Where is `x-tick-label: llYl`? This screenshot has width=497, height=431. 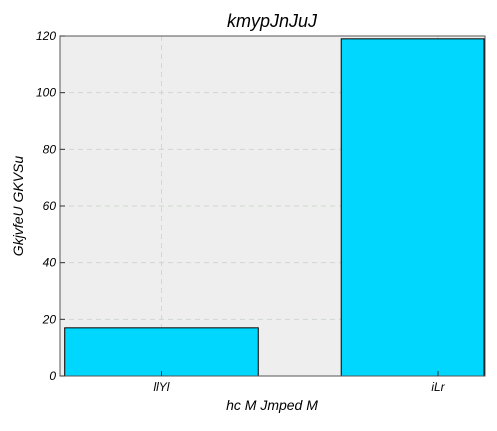
x-tick-label: llYl is located at coordinates (161, 387).